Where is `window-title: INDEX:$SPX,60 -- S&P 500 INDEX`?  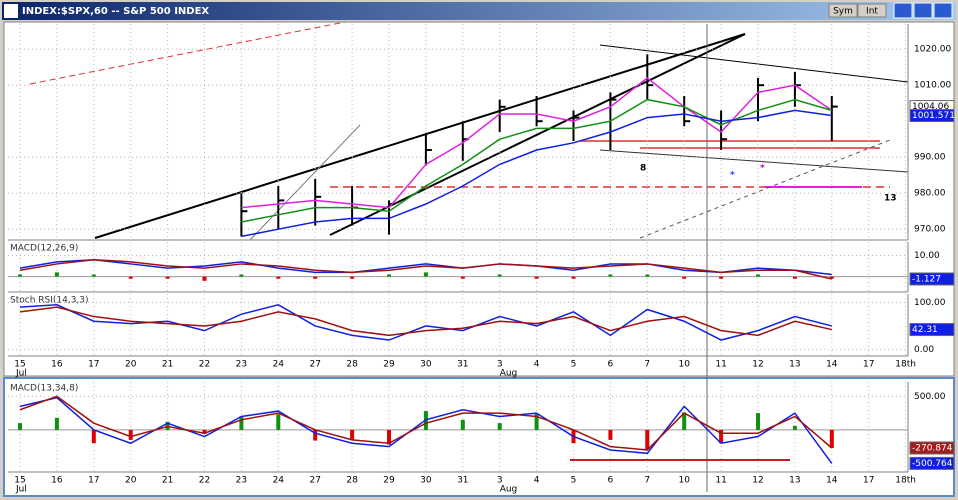
window-title: INDEX:$SPX,60 -- S&P 500 INDEX is located at coordinates (115, 11).